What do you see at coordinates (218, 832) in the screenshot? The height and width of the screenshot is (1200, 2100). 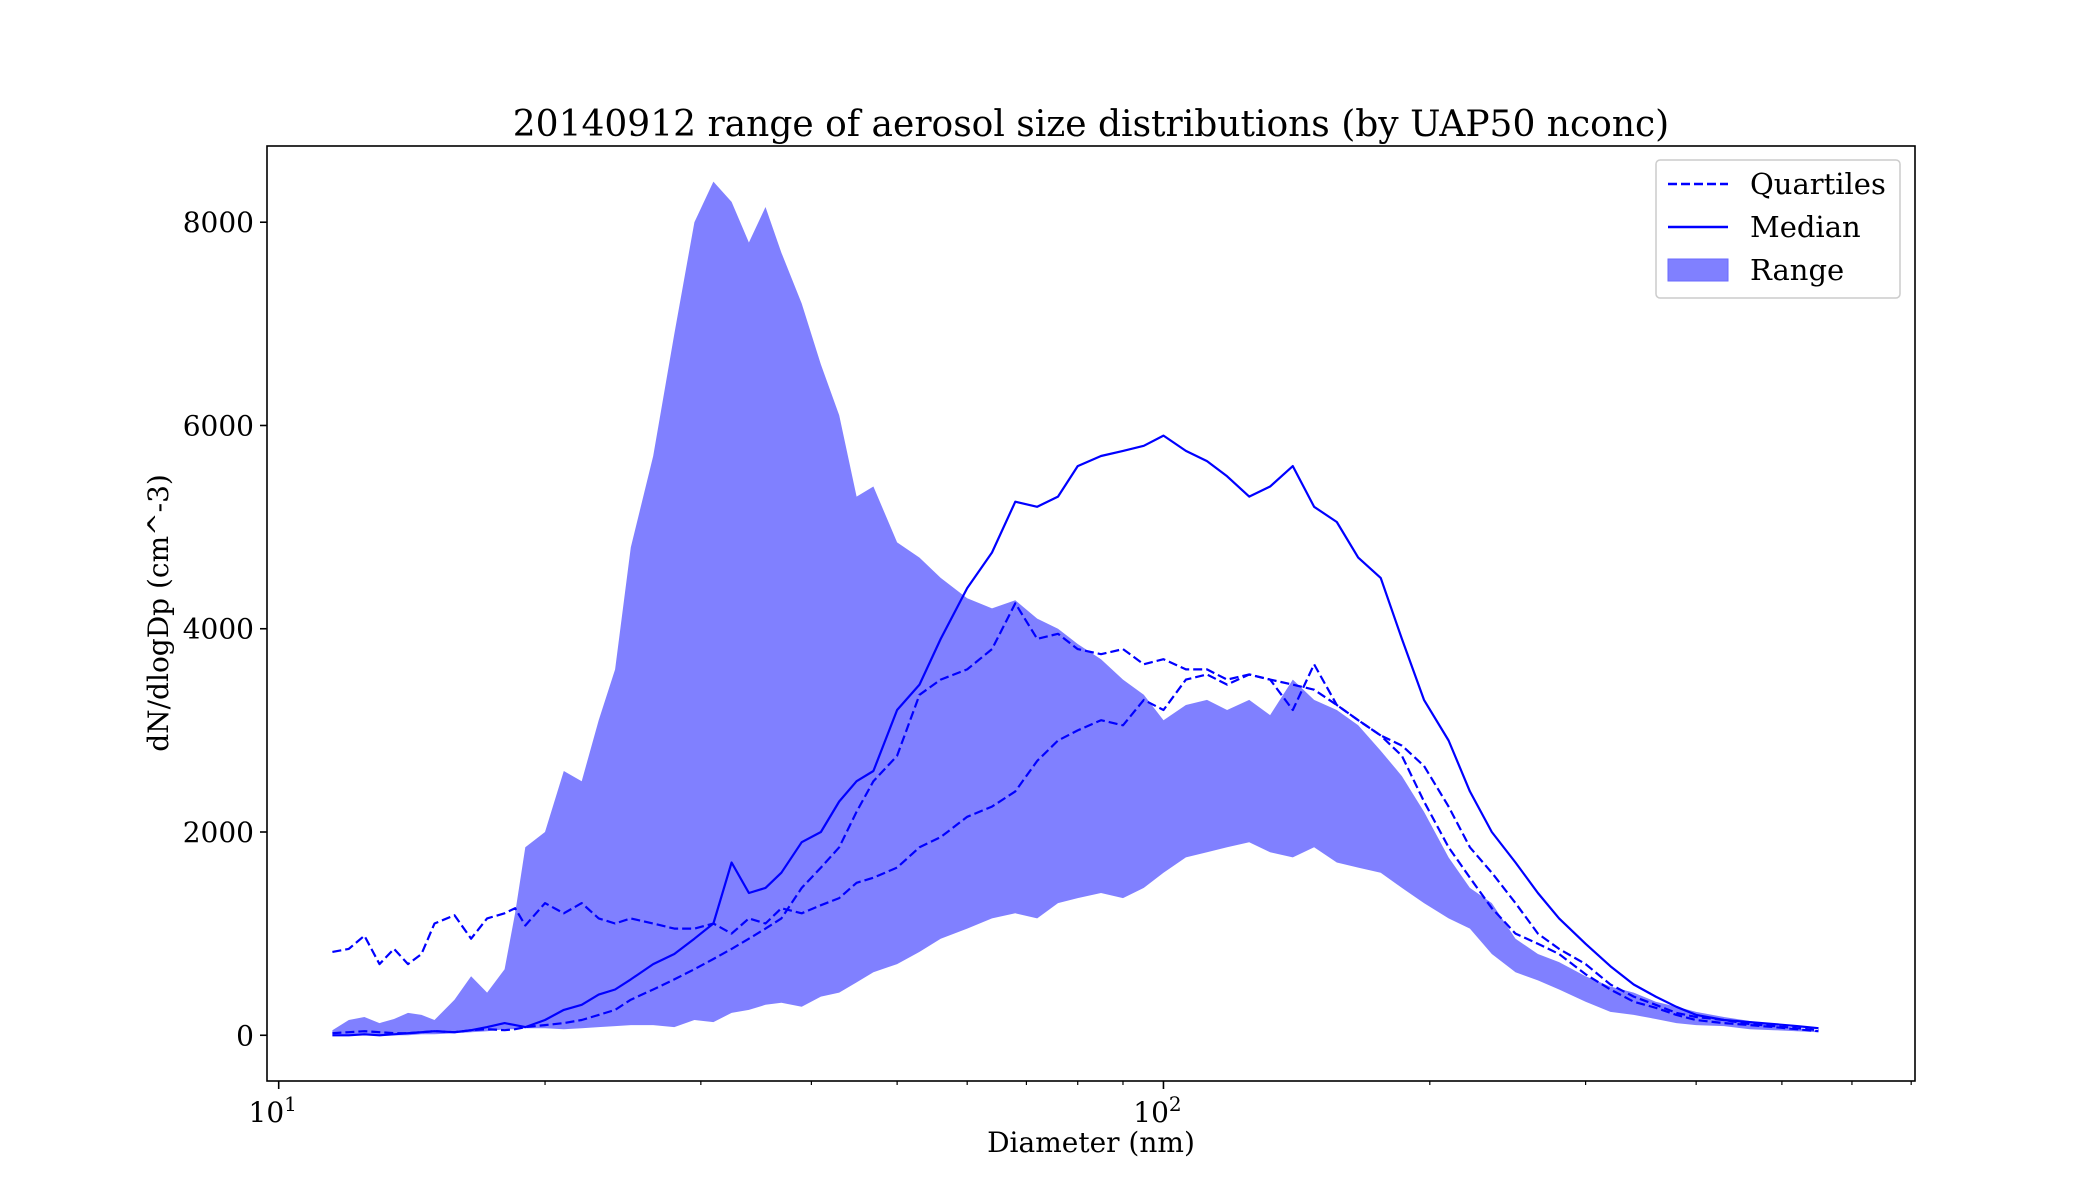 I see `y-tick-label: 2000` at bounding box center [218, 832].